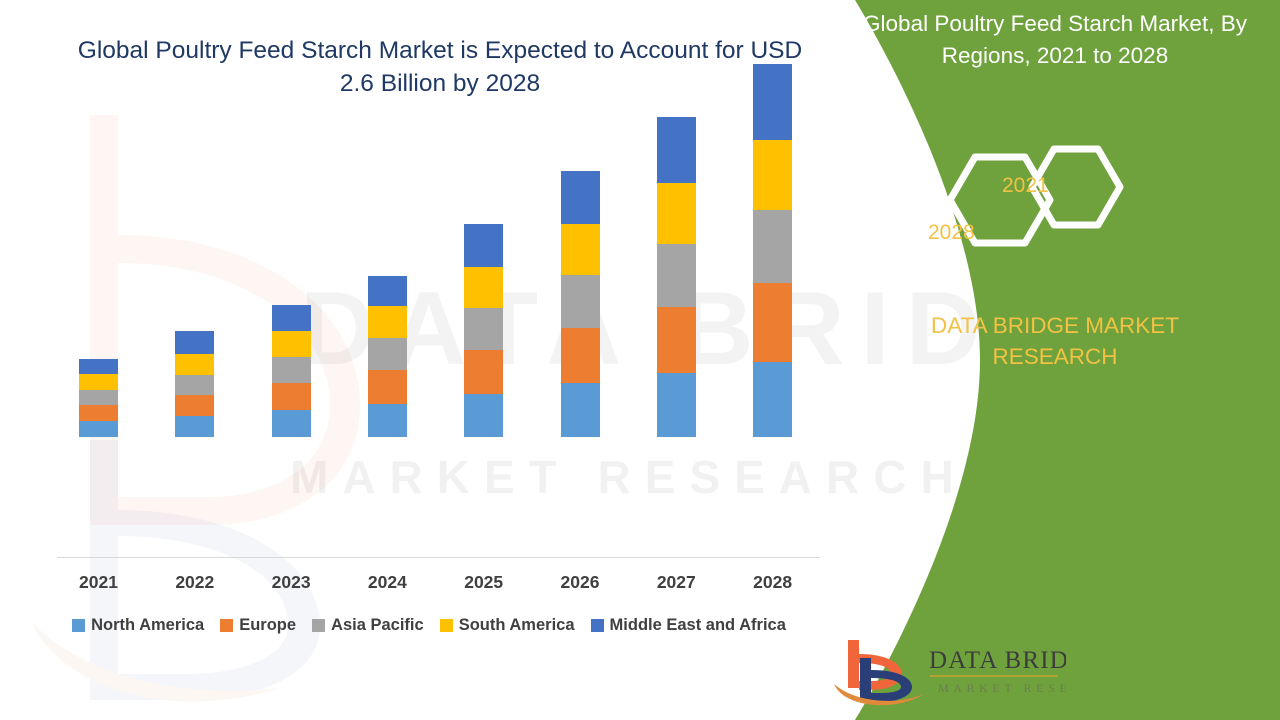 Image resolution: width=1280 pixels, height=720 pixels. I want to click on x-axis-label-2021: 2021, so click(98, 582).